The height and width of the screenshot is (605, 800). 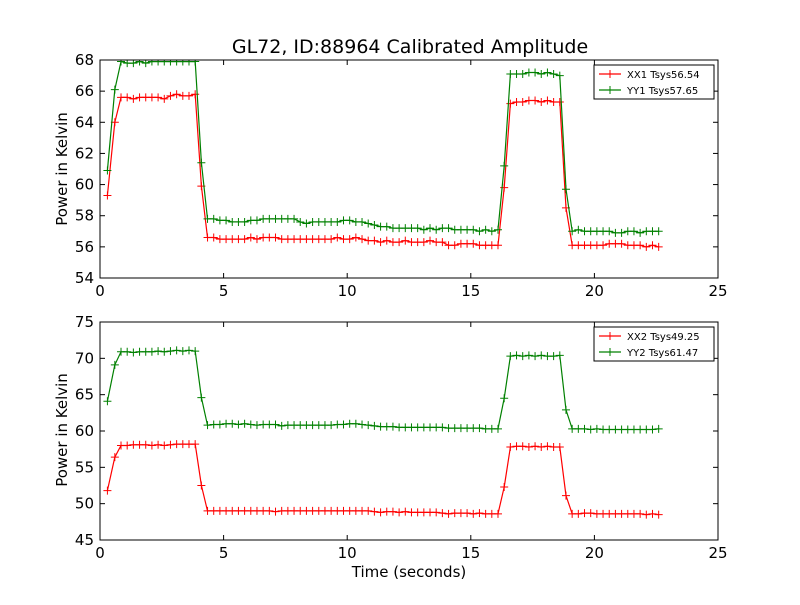 What do you see at coordinates (84, 358) in the screenshot?
I see `bottom-chart-ytick-label: 70` at bounding box center [84, 358].